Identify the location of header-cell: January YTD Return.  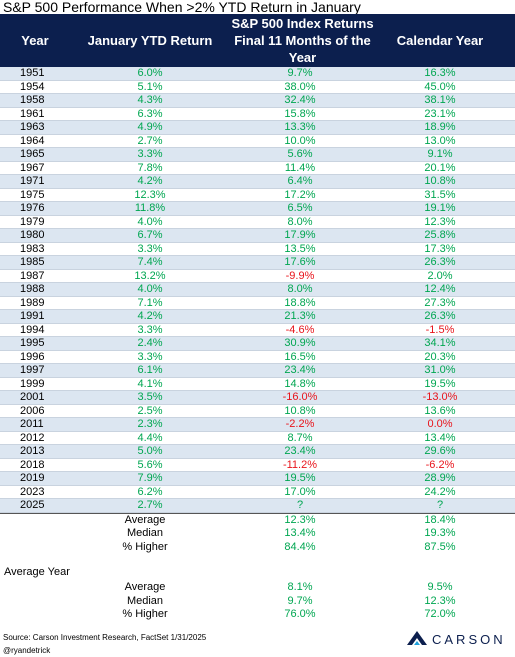
(150, 40).